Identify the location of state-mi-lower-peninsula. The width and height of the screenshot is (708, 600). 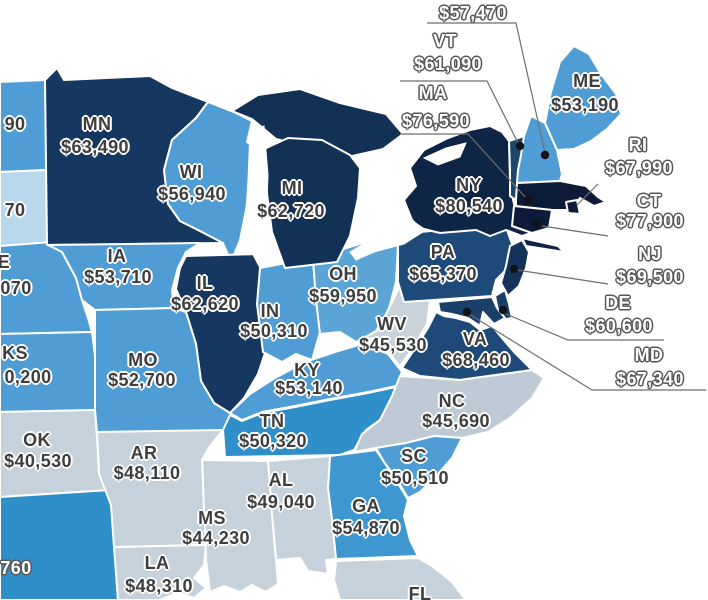
(311, 203).